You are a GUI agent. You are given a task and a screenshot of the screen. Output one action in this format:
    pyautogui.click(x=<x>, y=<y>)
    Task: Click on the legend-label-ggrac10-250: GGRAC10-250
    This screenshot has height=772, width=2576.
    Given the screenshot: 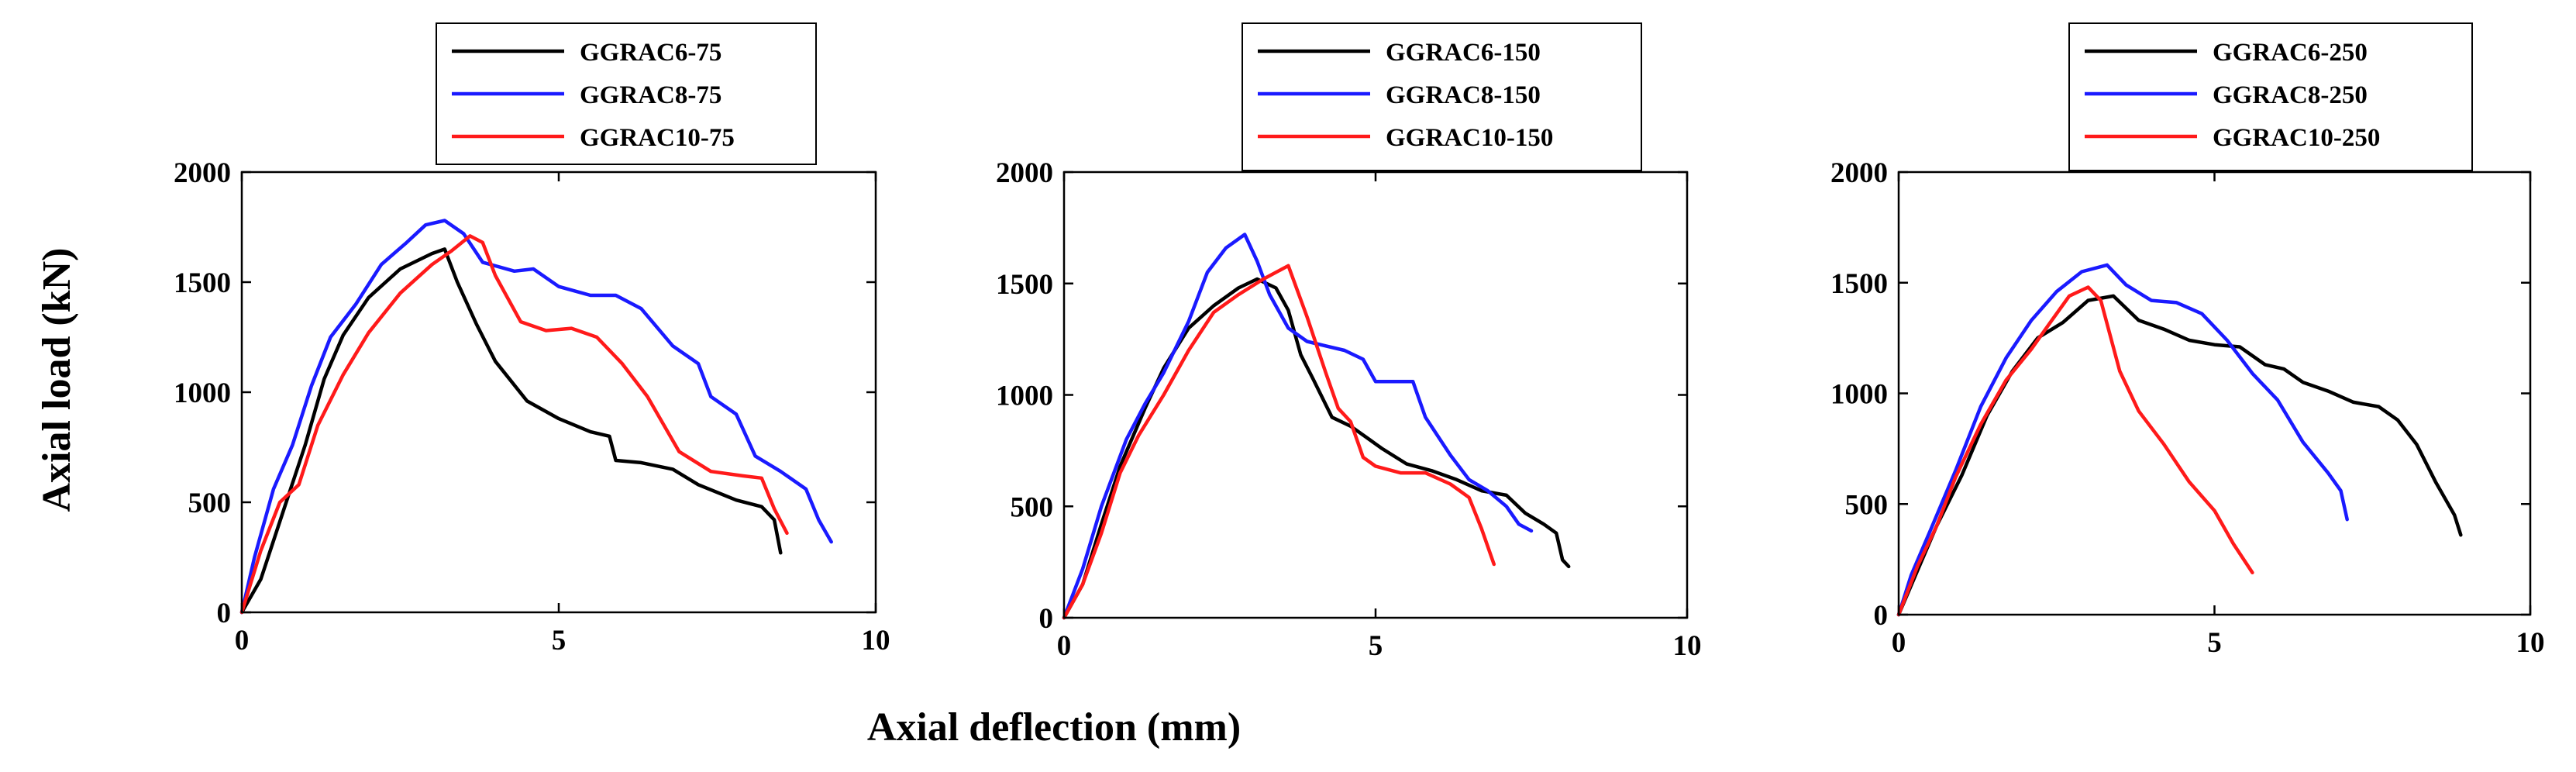 What is the action you would take?
    pyautogui.click(x=2296, y=138)
    